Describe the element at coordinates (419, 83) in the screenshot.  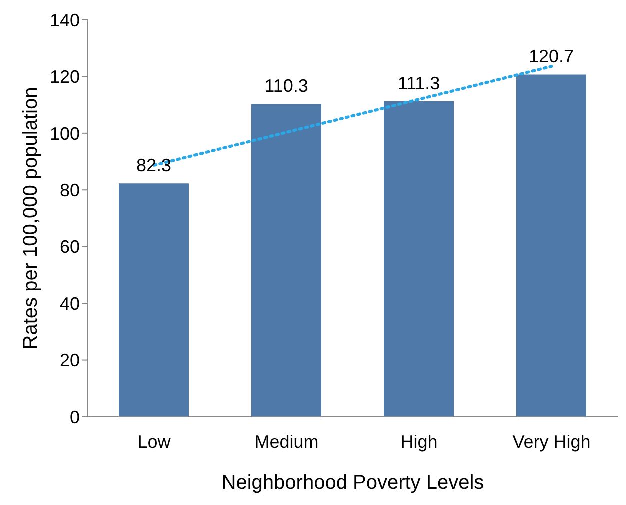
I see `data-label: 111.3` at that location.